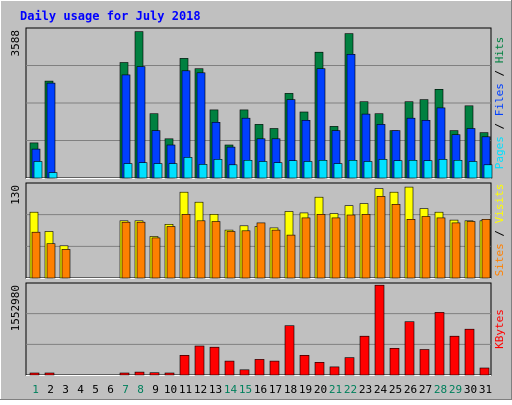 This screenshot has width=512, height=405. I want to click on x-tick-label-day-30: 30, so click(470, 389).